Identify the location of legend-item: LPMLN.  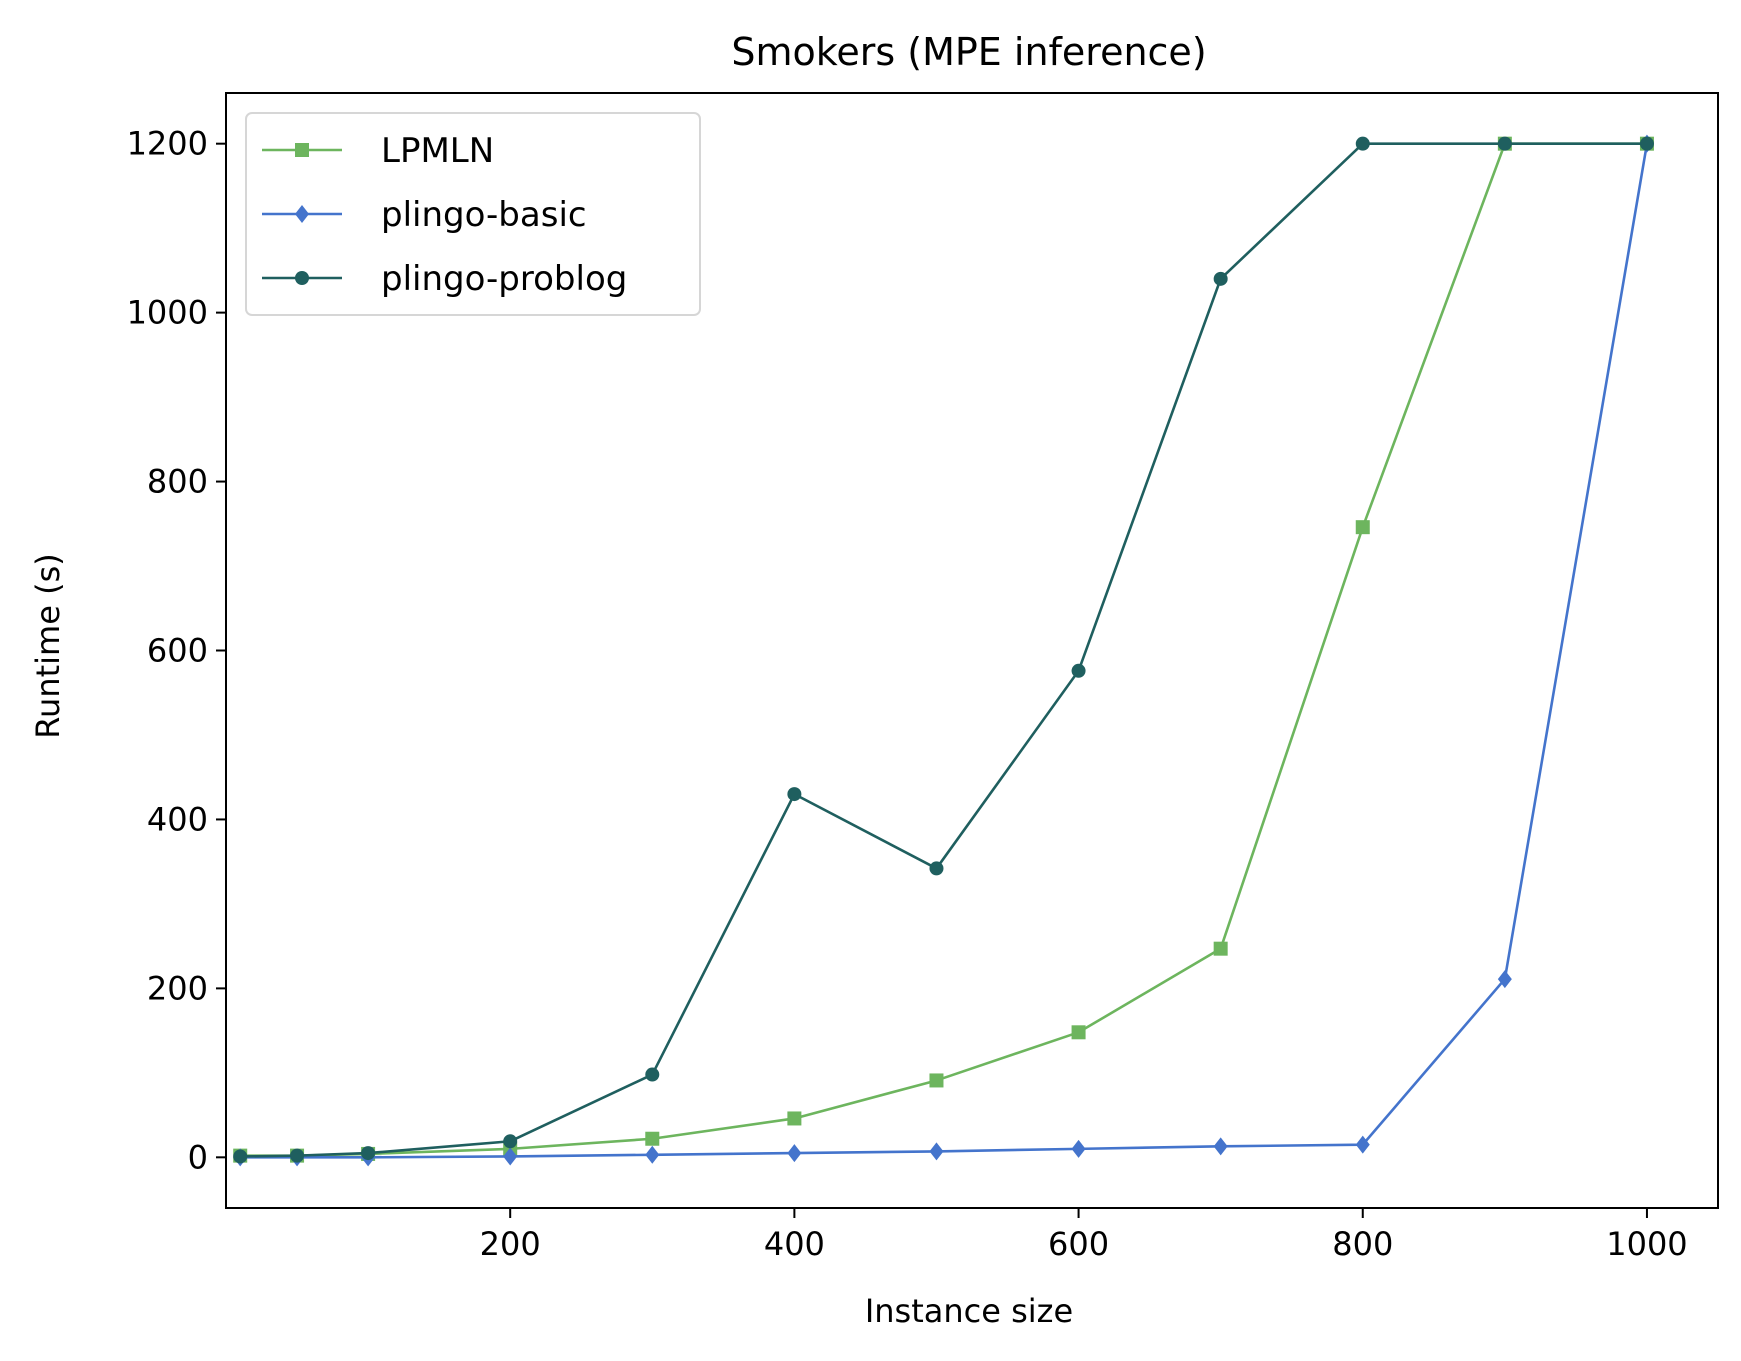
(378, 151).